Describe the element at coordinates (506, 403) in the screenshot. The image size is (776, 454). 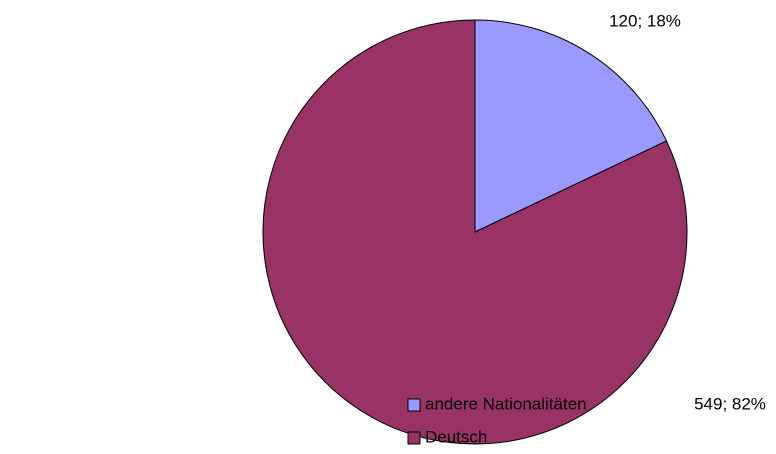
I see `legend-label: andere Nationalitäten` at that location.